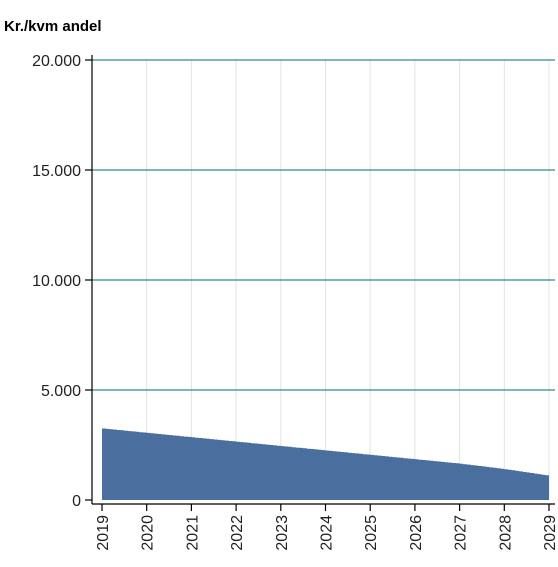  I want to click on y-tick-label: 20.000, so click(56, 61).